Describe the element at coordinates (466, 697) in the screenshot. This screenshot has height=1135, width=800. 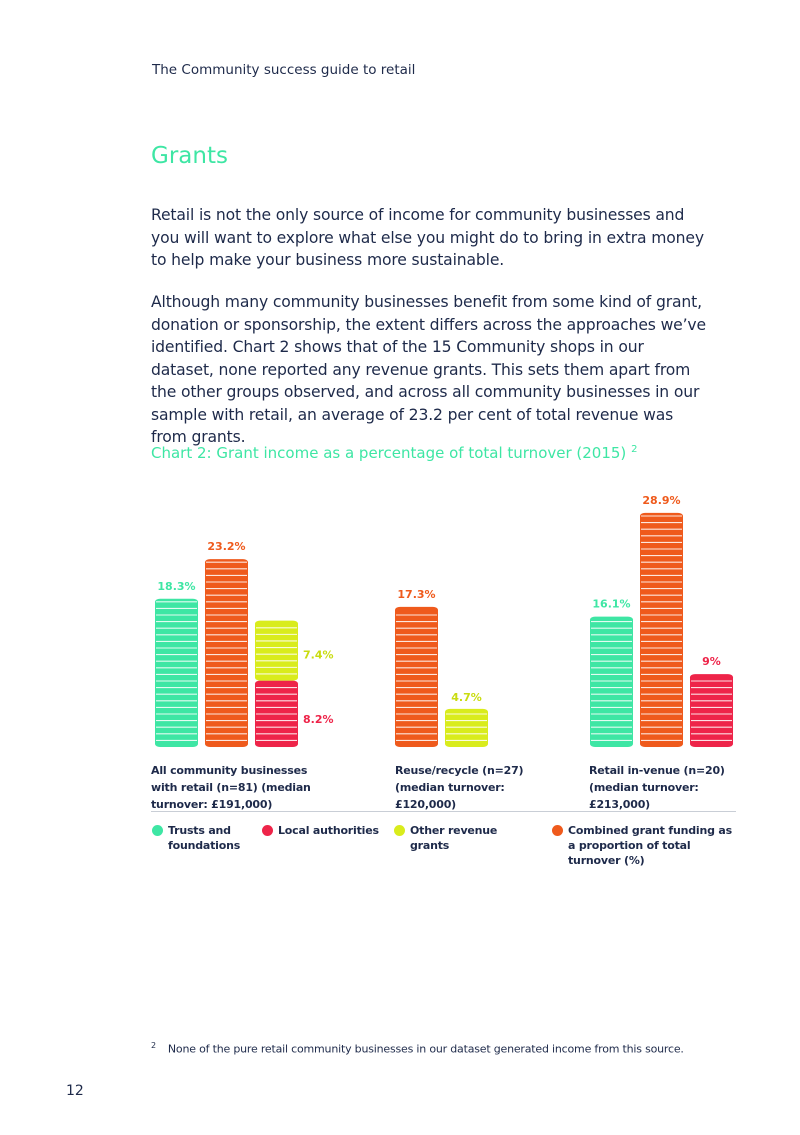
I see `data-label-other-g1: 4.7%` at that location.